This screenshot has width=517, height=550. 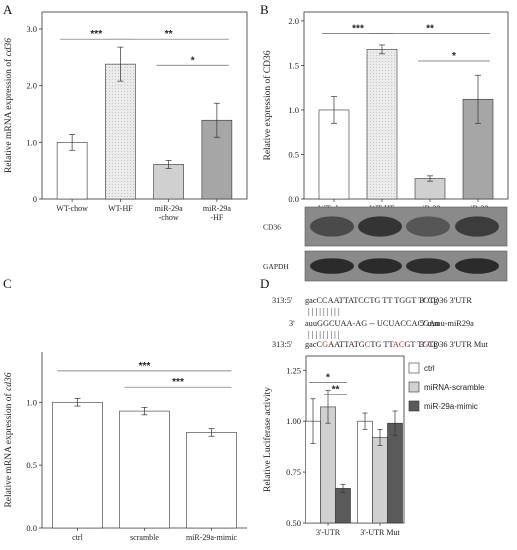 What do you see at coordinates (144, 537) in the screenshot?
I see `chart-c-xtick-label: scramble` at bounding box center [144, 537].